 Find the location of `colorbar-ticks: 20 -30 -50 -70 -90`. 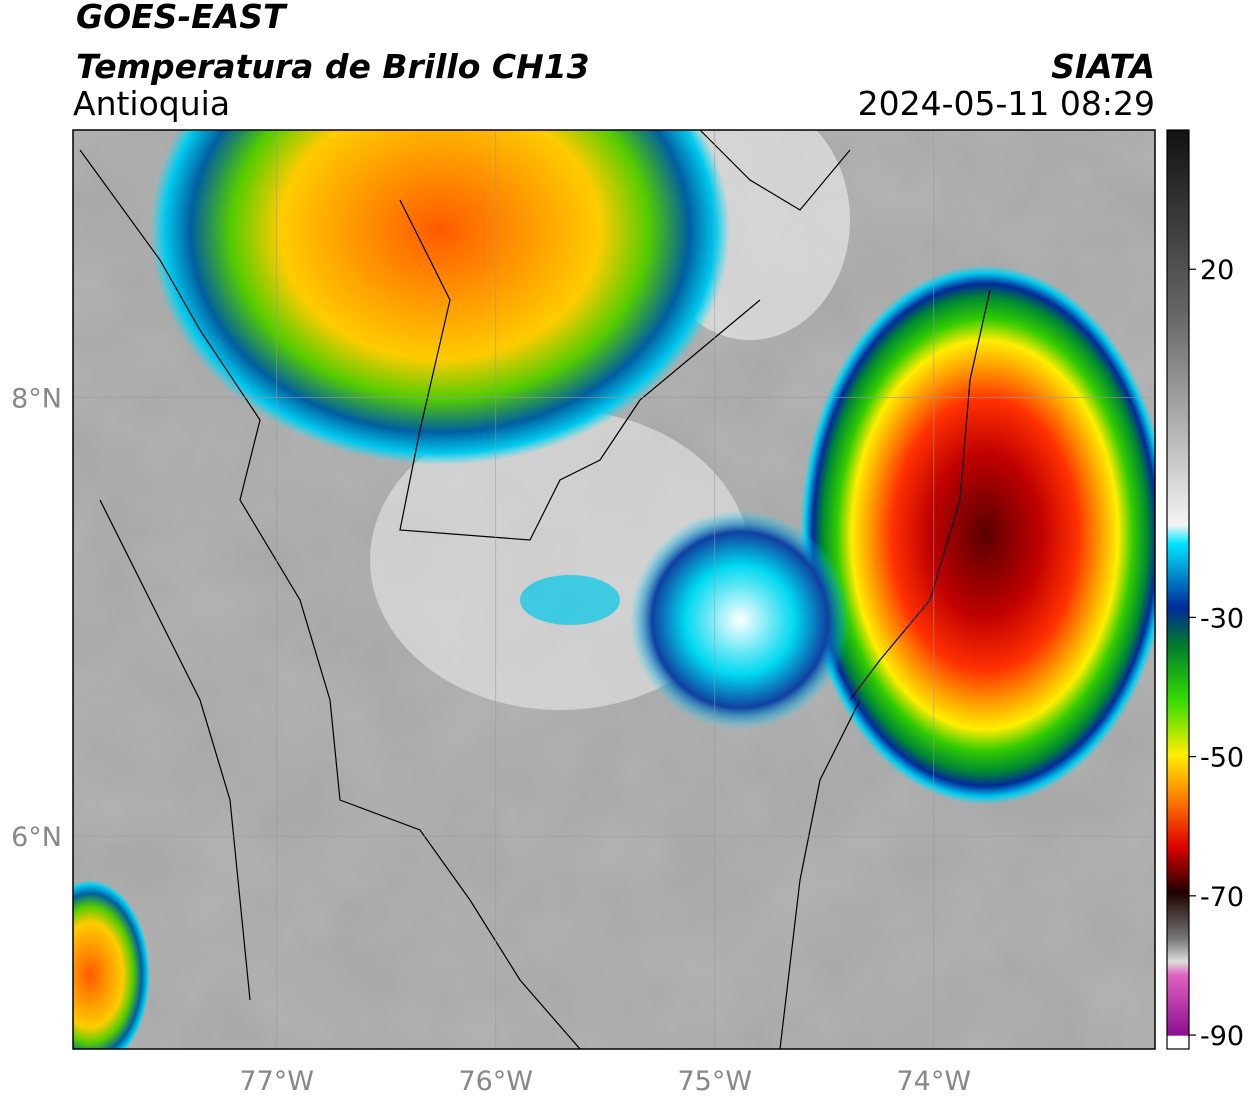

colorbar-ticks: 20 -30 -50 -70 -90 is located at coordinates (1216, 653).